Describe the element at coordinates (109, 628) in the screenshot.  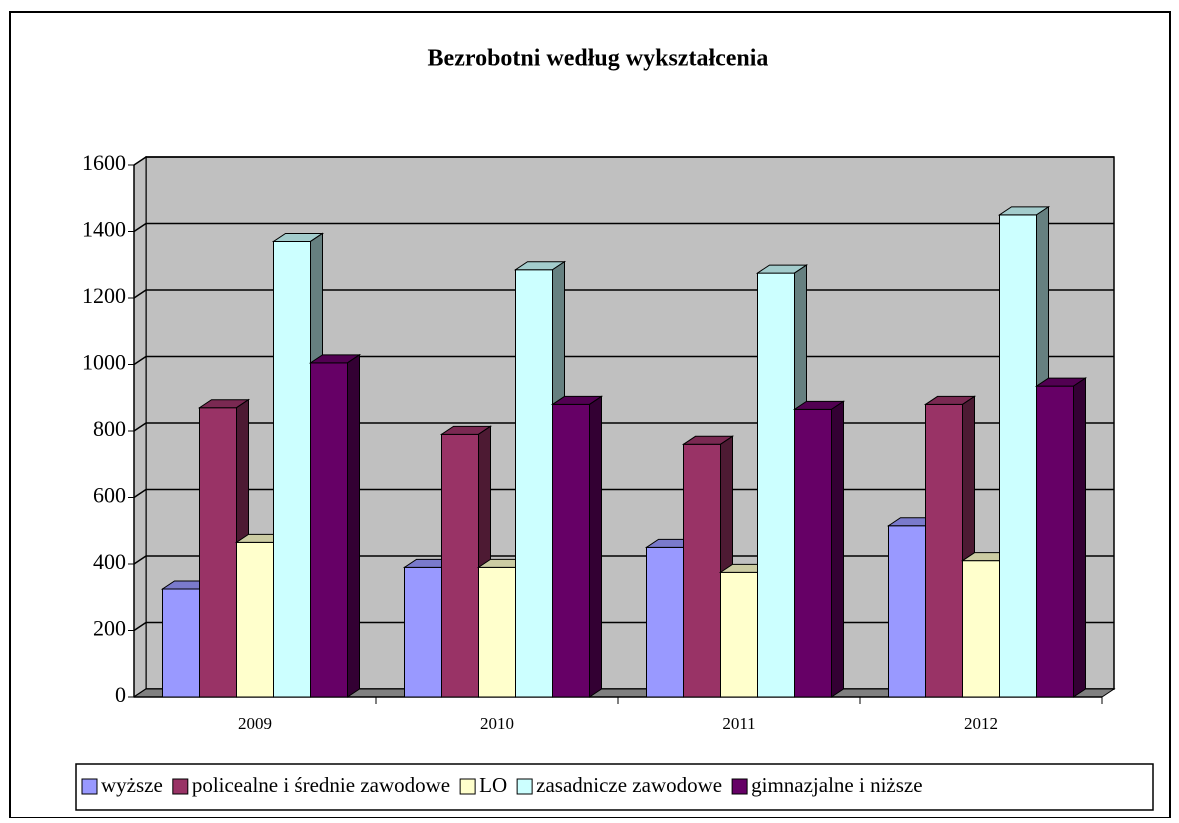
I see `y-tick-label: 200` at that location.